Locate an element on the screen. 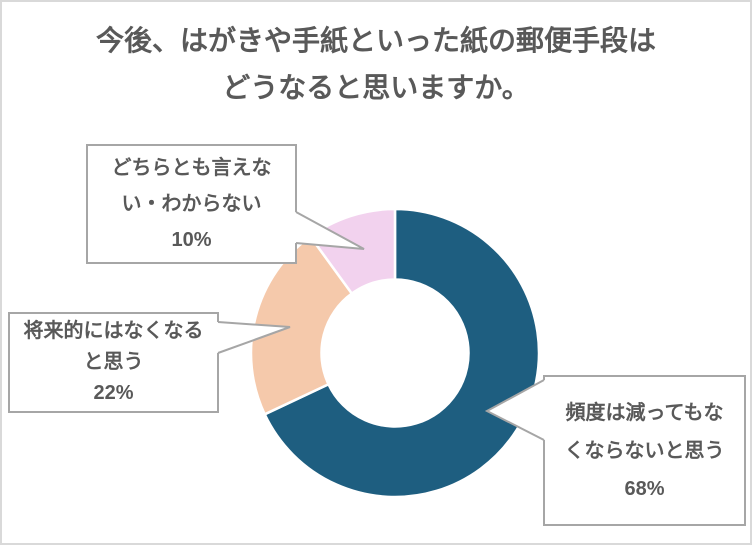 The image size is (752, 545). callout-label-uncertain-line-1: どちらとも言えな is located at coordinates (191, 168).